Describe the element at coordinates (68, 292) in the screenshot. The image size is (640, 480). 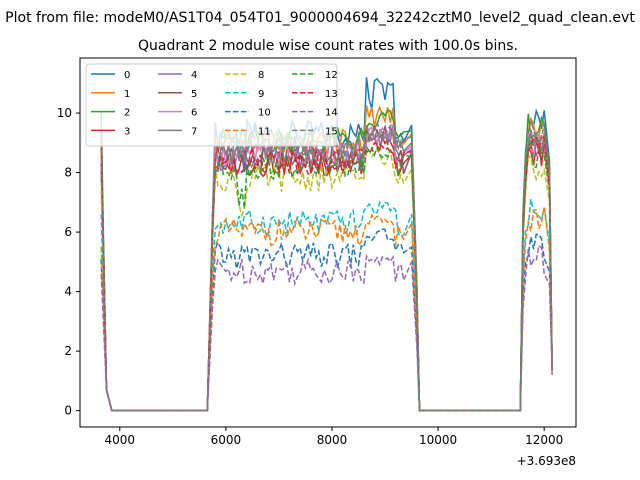
I see `y-tick-label: 4` at that location.